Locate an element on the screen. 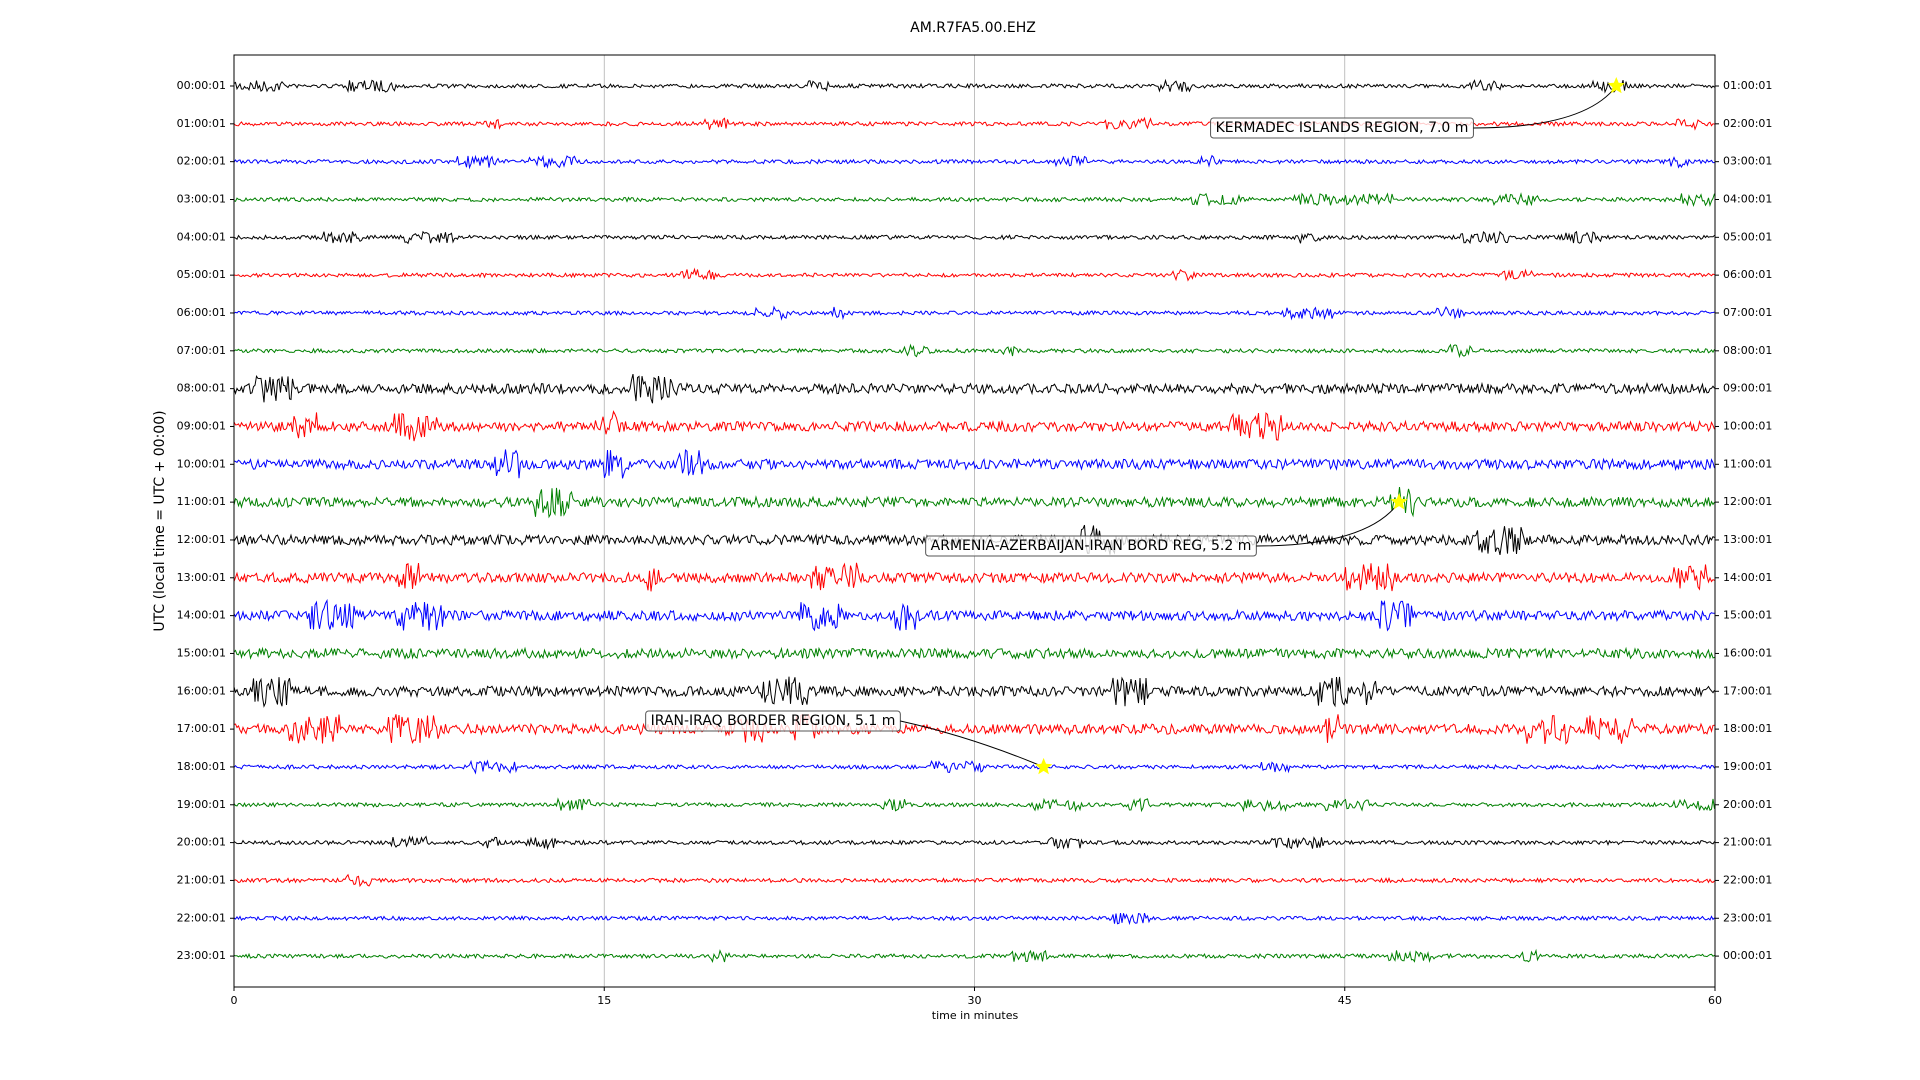  y-tick-label: 20:00:01 is located at coordinates (201, 842).